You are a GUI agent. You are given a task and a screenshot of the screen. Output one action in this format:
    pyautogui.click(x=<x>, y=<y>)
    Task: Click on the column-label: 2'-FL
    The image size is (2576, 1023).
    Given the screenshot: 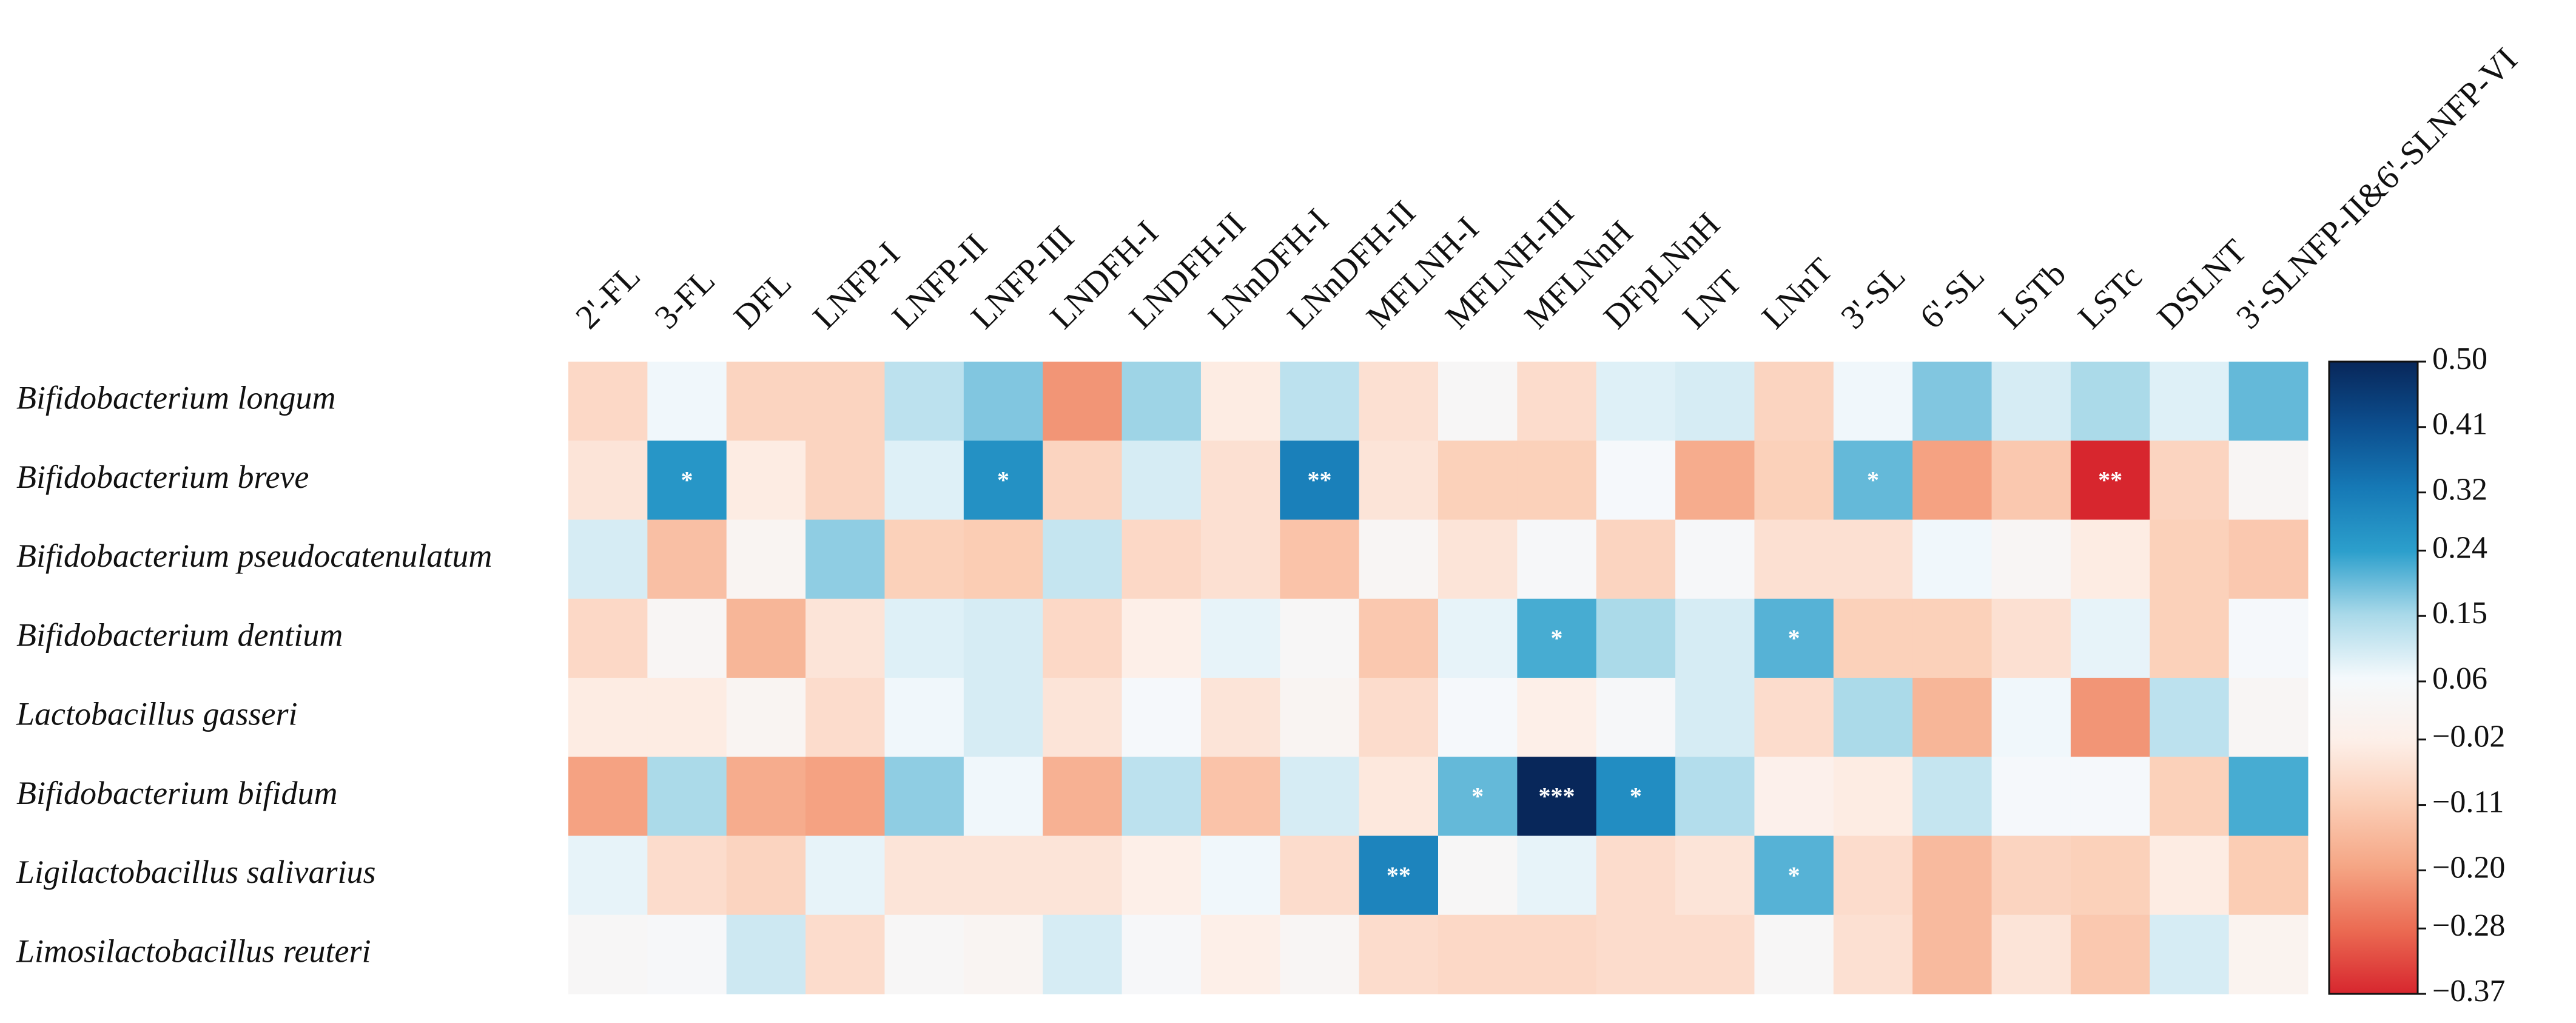 What is the action you would take?
    pyautogui.click(x=608, y=296)
    